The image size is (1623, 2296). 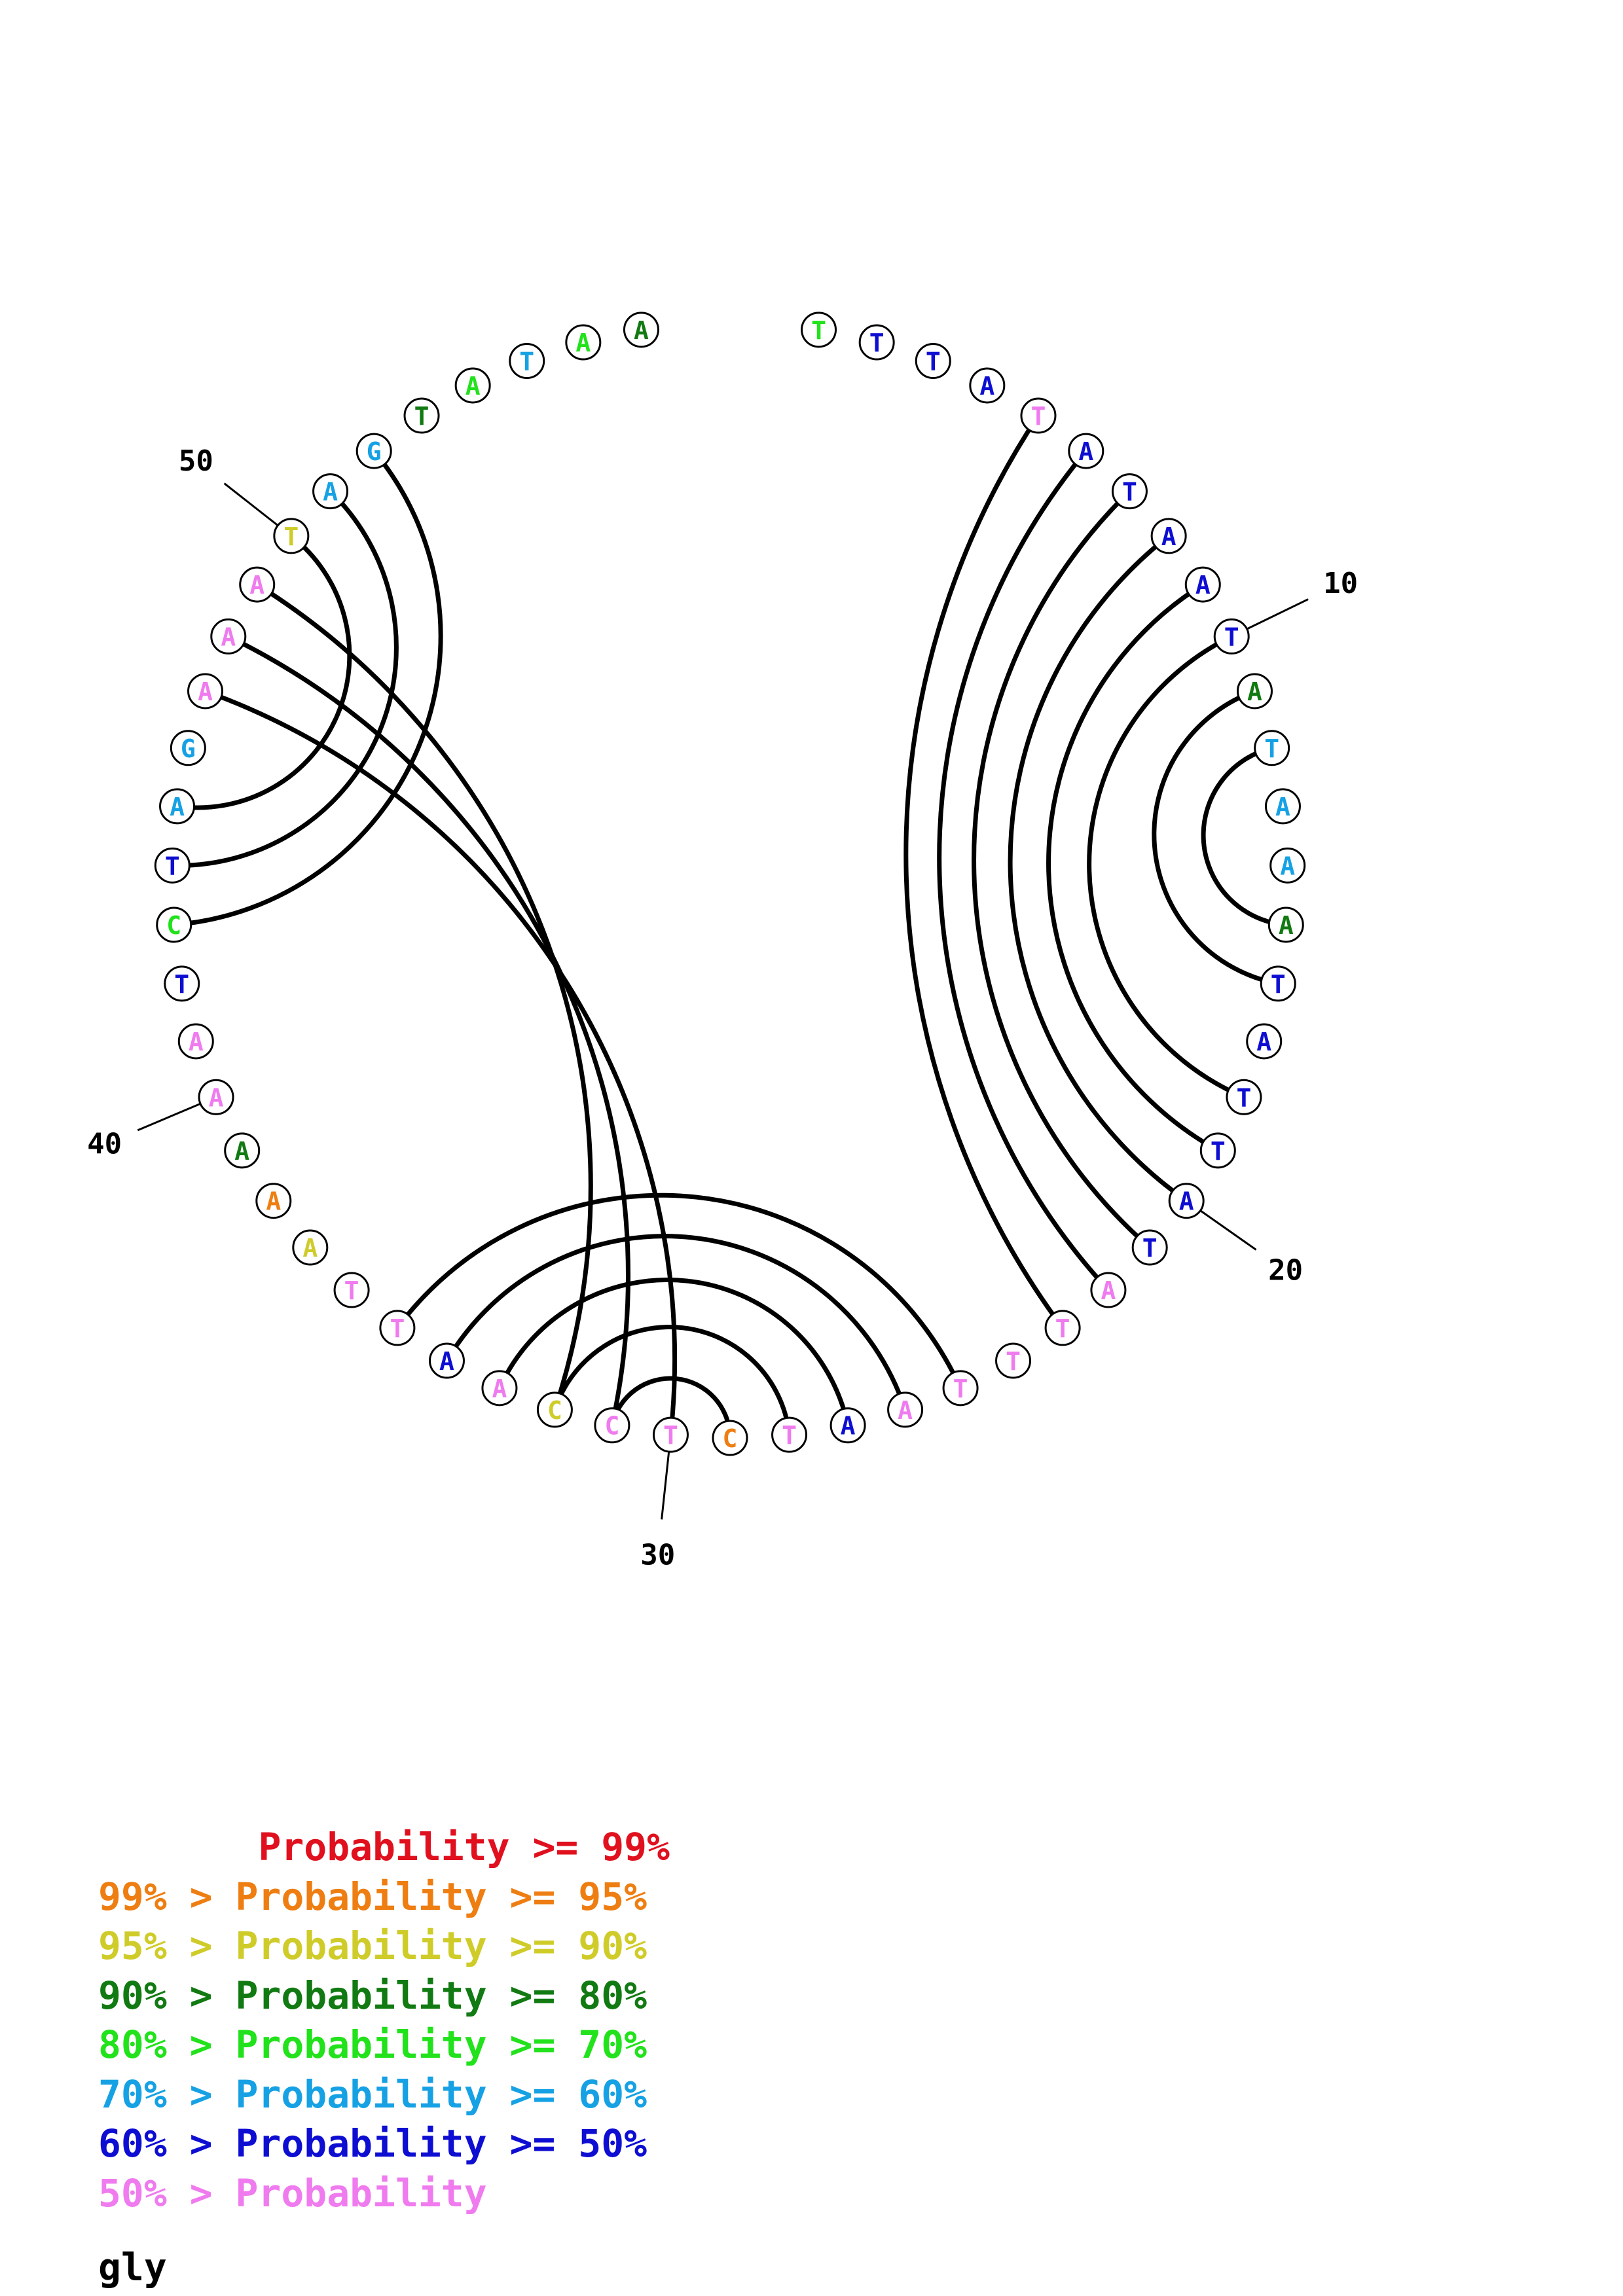 I want to click on nucleotide-letter: G, so click(x=374, y=451).